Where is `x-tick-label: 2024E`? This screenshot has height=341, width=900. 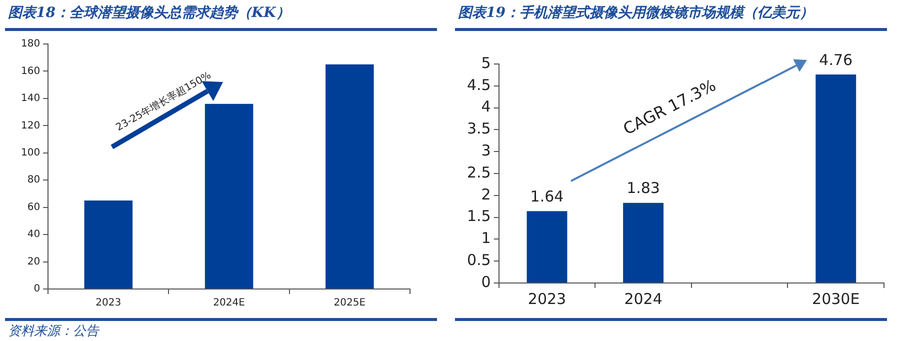 x-tick-label: 2024E is located at coordinates (229, 303).